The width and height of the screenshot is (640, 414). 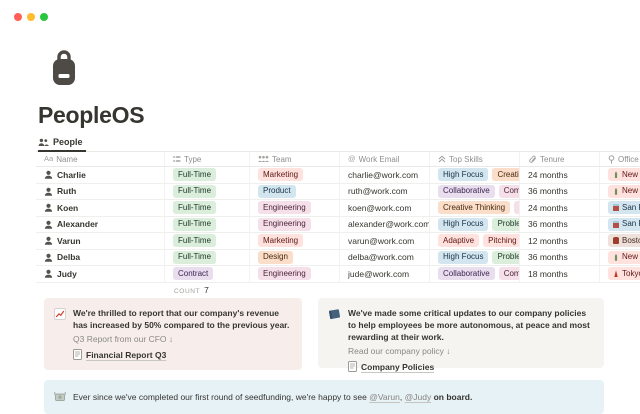 I want to click on tenure-cell: 18 months, so click(x=560, y=274).